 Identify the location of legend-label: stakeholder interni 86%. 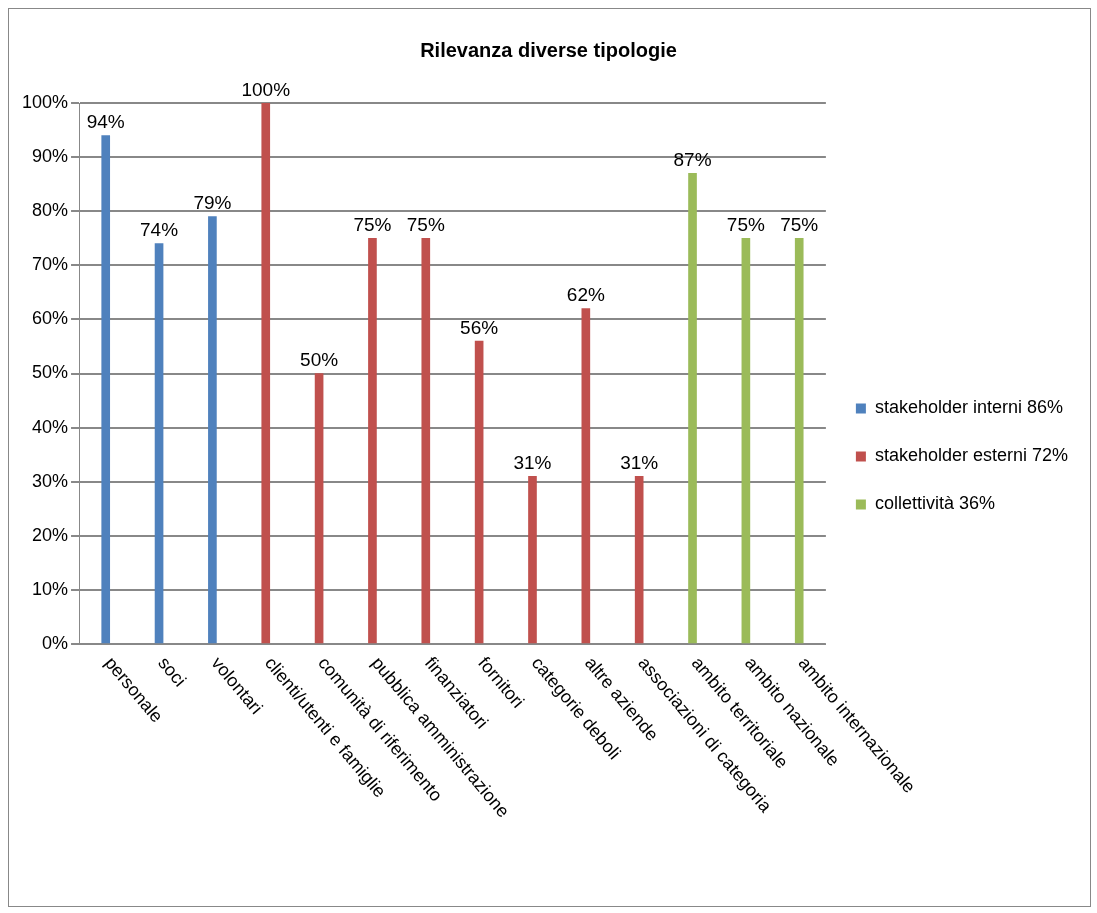
(969, 407).